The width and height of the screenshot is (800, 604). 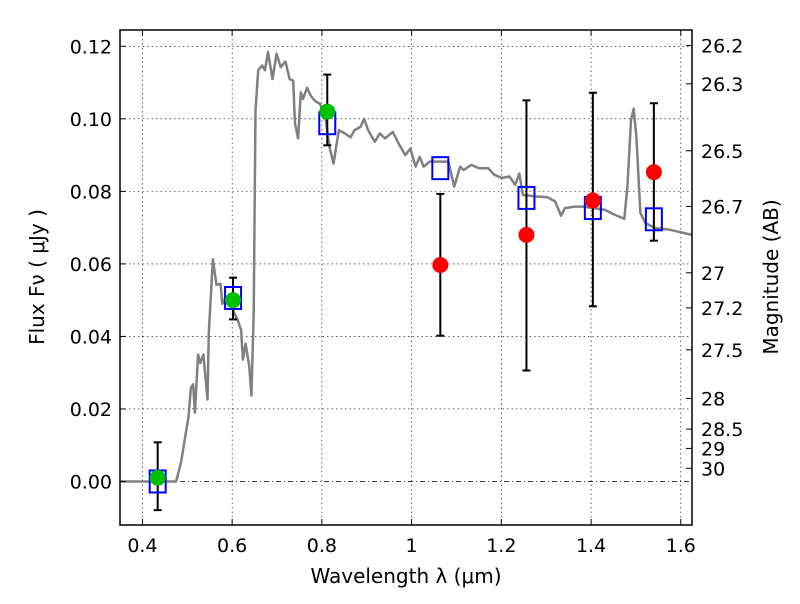 I want to click on y-tick-label: 0.10, so click(x=91, y=120).